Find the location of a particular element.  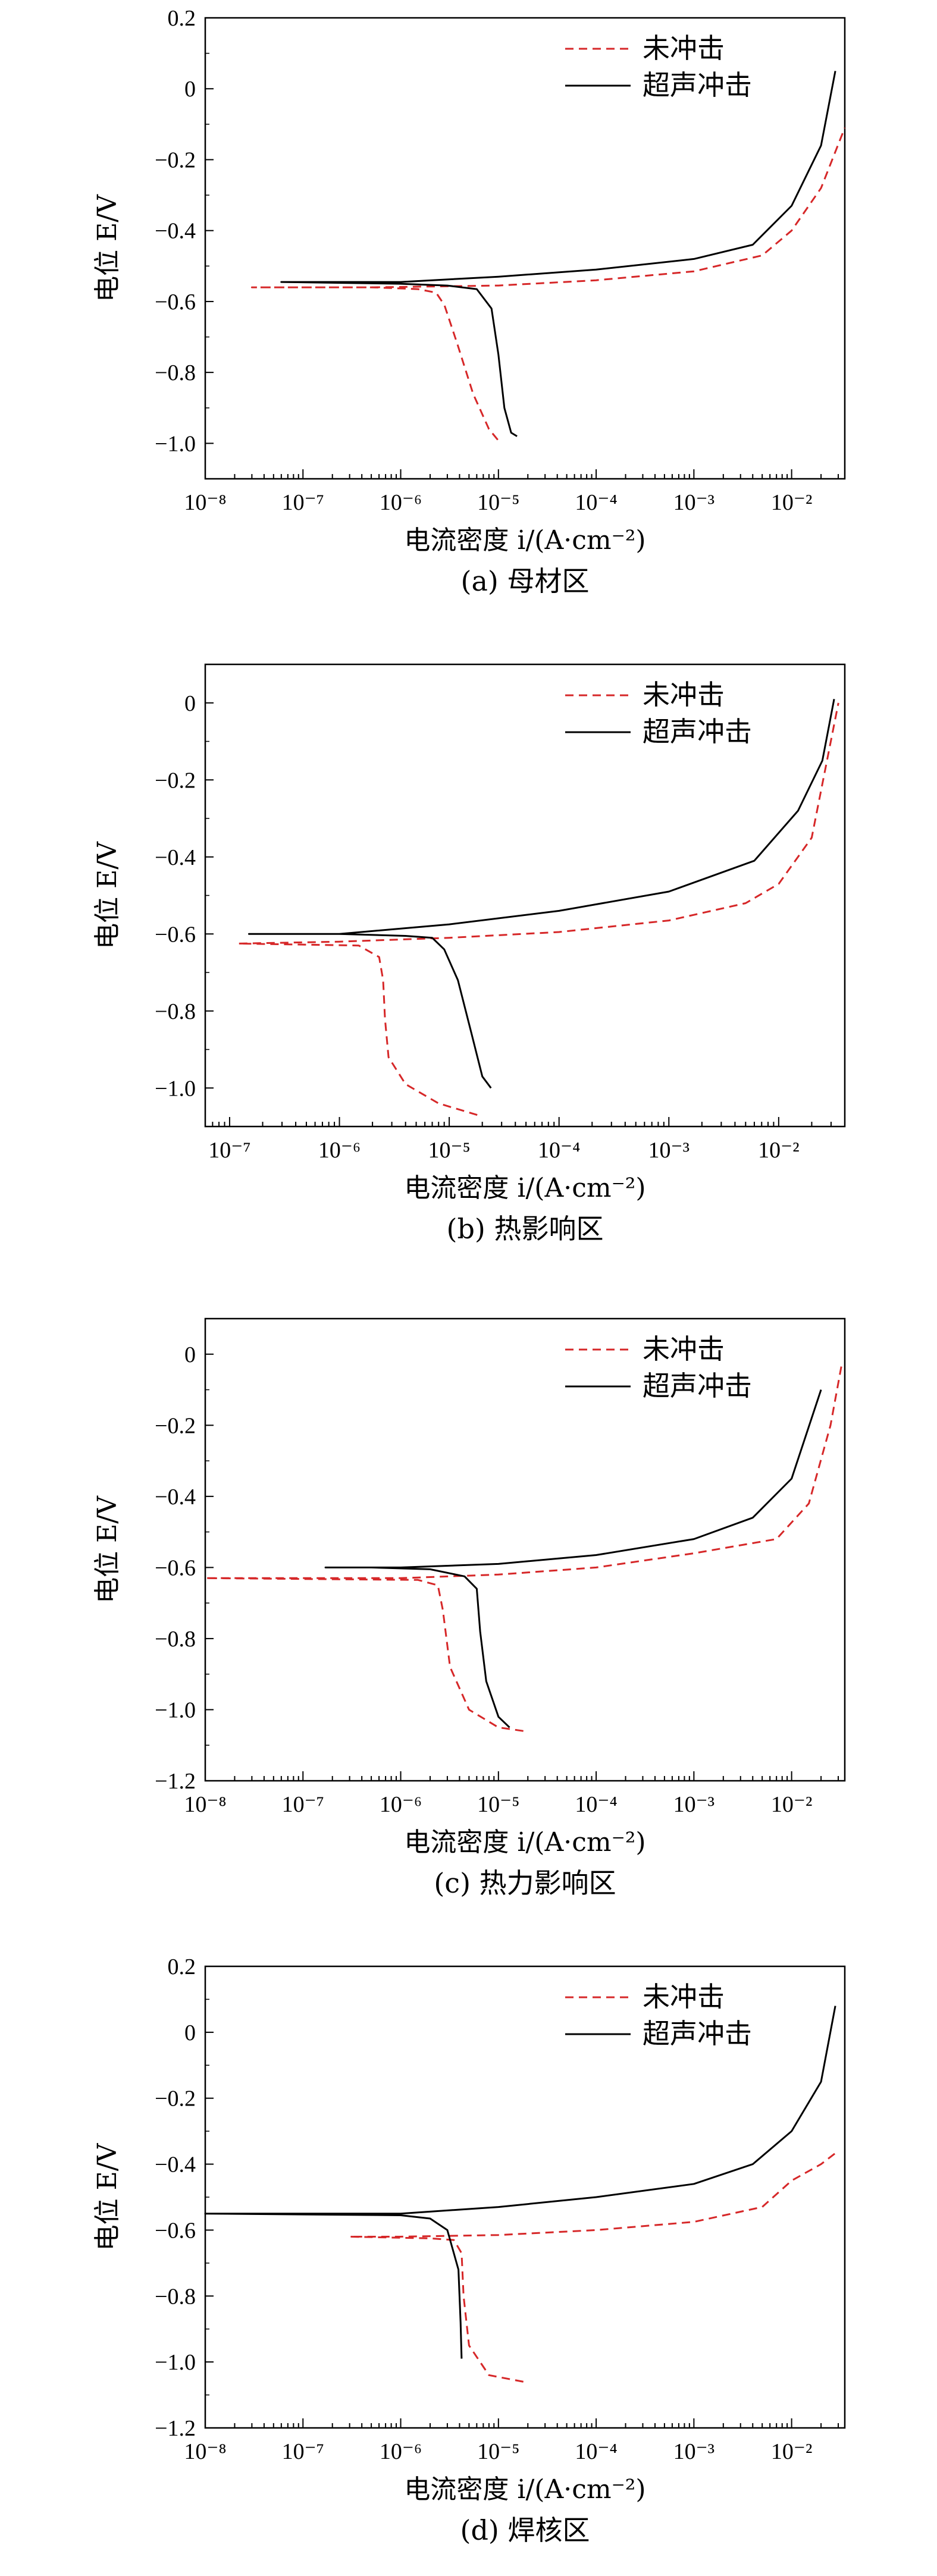

panel-caption: (a) 母材区 is located at coordinates (525, 581).